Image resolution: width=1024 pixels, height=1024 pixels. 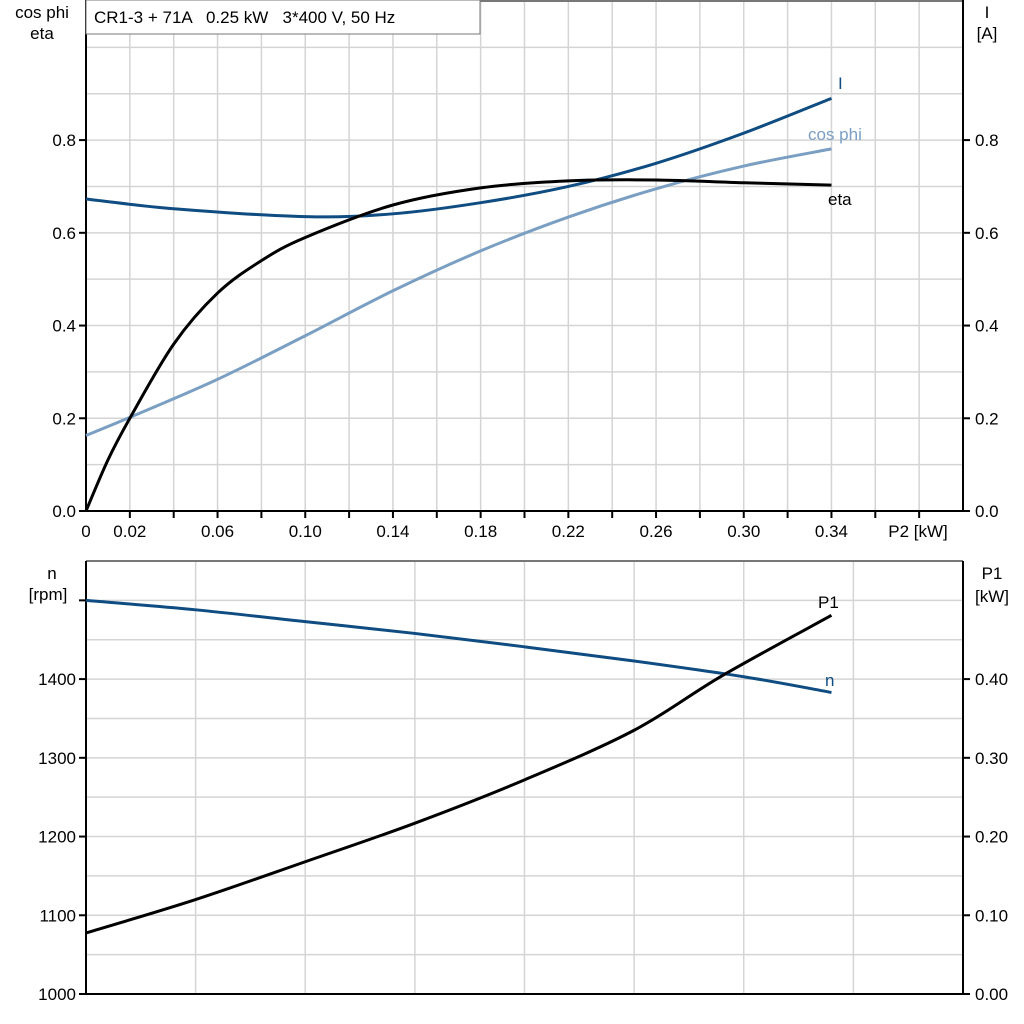 I want to click on bottom-right-y-tick-label: 0.10, so click(x=991, y=915).